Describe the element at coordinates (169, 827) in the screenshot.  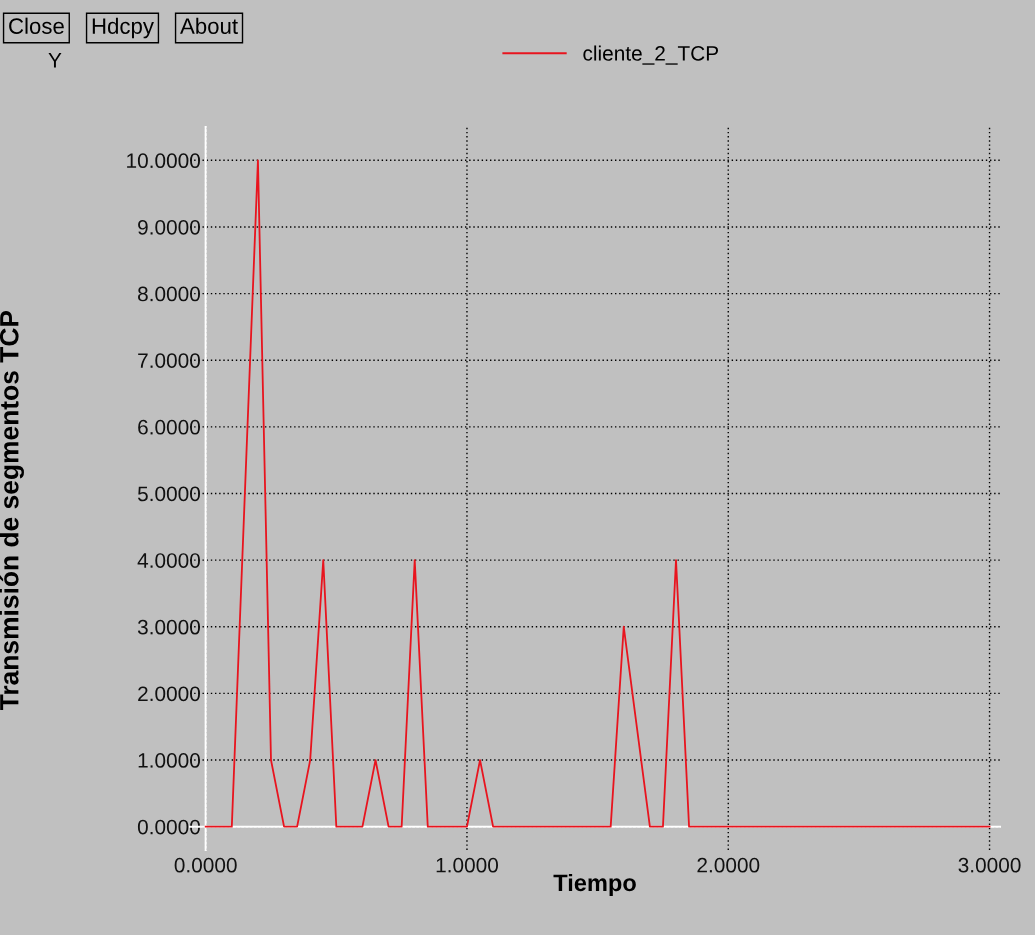
I see `y-tick-label: 0.0000` at that location.